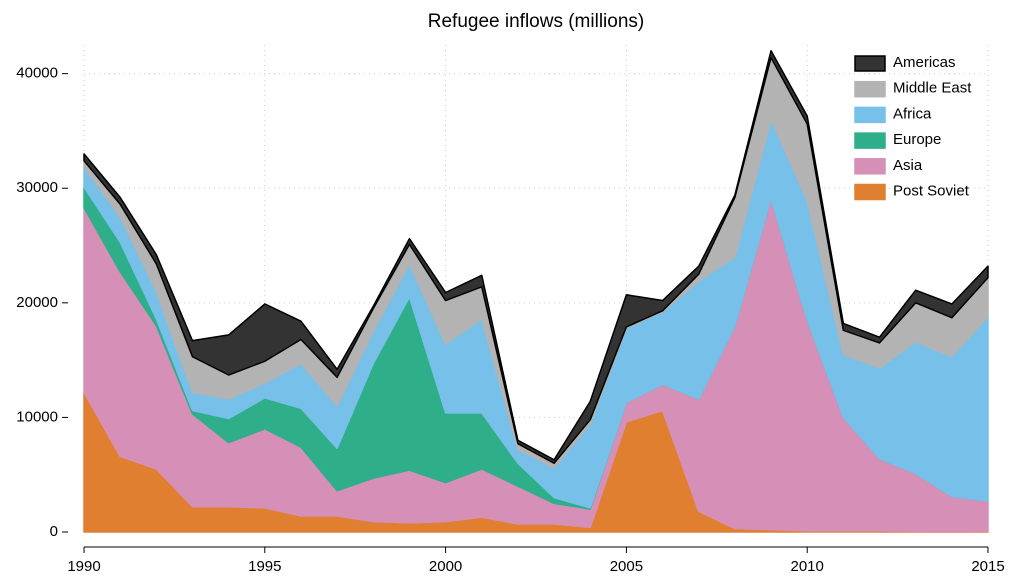 Image resolution: width=1013 pixels, height=587 pixels. What do you see at coordinates (37, 187) in the screenshot?
I see `y-tick-label: 30000` at bounding box center [37, 187].